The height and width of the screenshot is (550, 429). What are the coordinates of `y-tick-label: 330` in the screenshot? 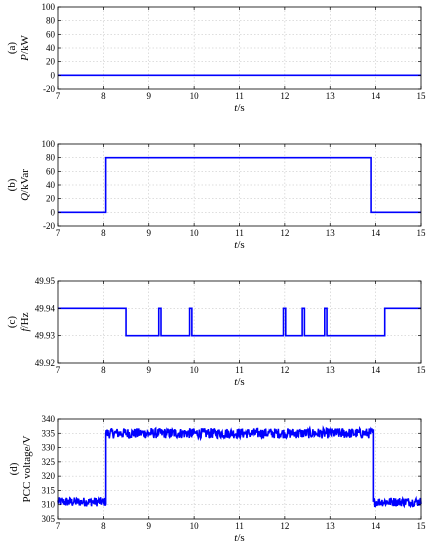 It's located at (49, 448).